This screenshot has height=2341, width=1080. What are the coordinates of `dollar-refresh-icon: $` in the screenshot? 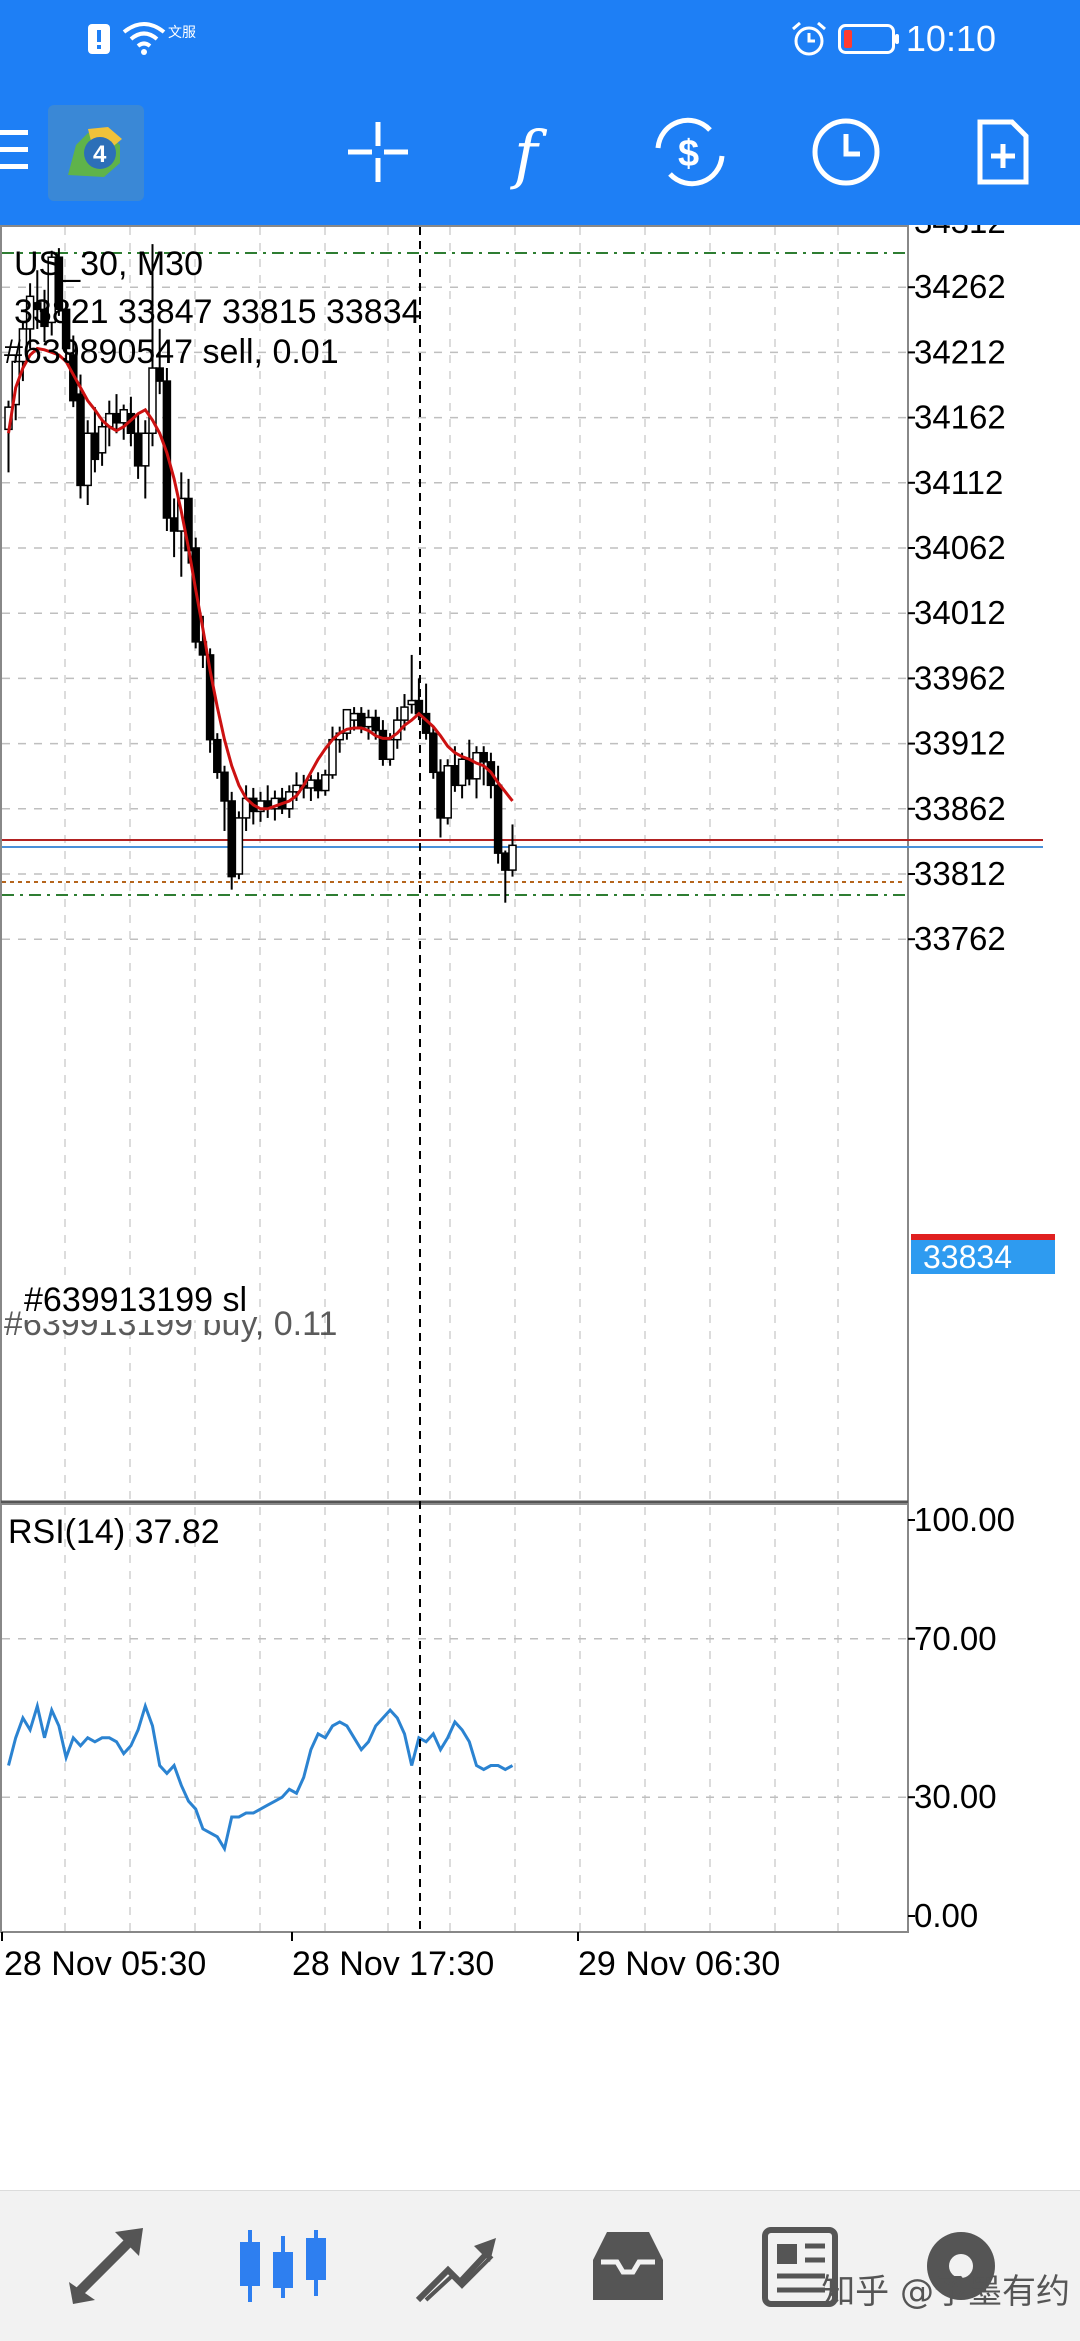 It's located at (690, 152).